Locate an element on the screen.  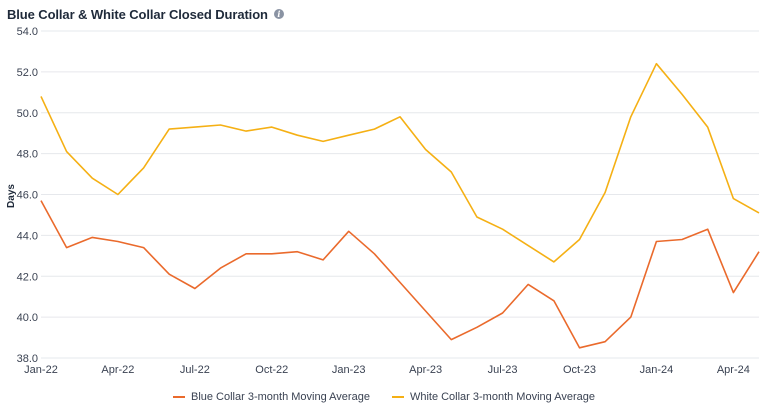
y-tick-labels: 38.0 40.0 42.0 44.0 46.0 48.0 50.0 52.0 54.0 is located at coordinates (27, 195).